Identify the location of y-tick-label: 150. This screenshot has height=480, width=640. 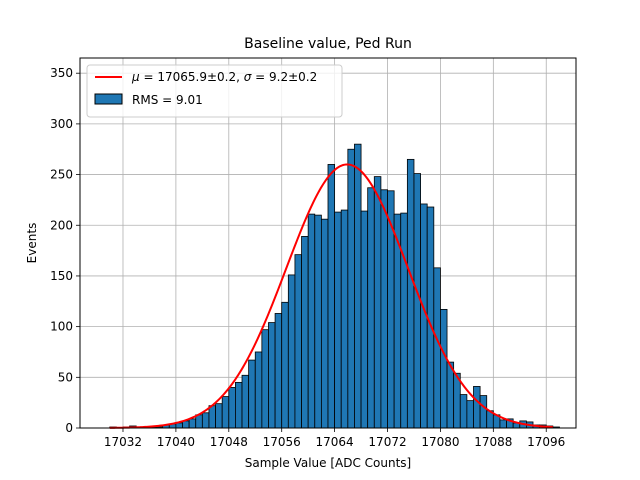
(61, 276).